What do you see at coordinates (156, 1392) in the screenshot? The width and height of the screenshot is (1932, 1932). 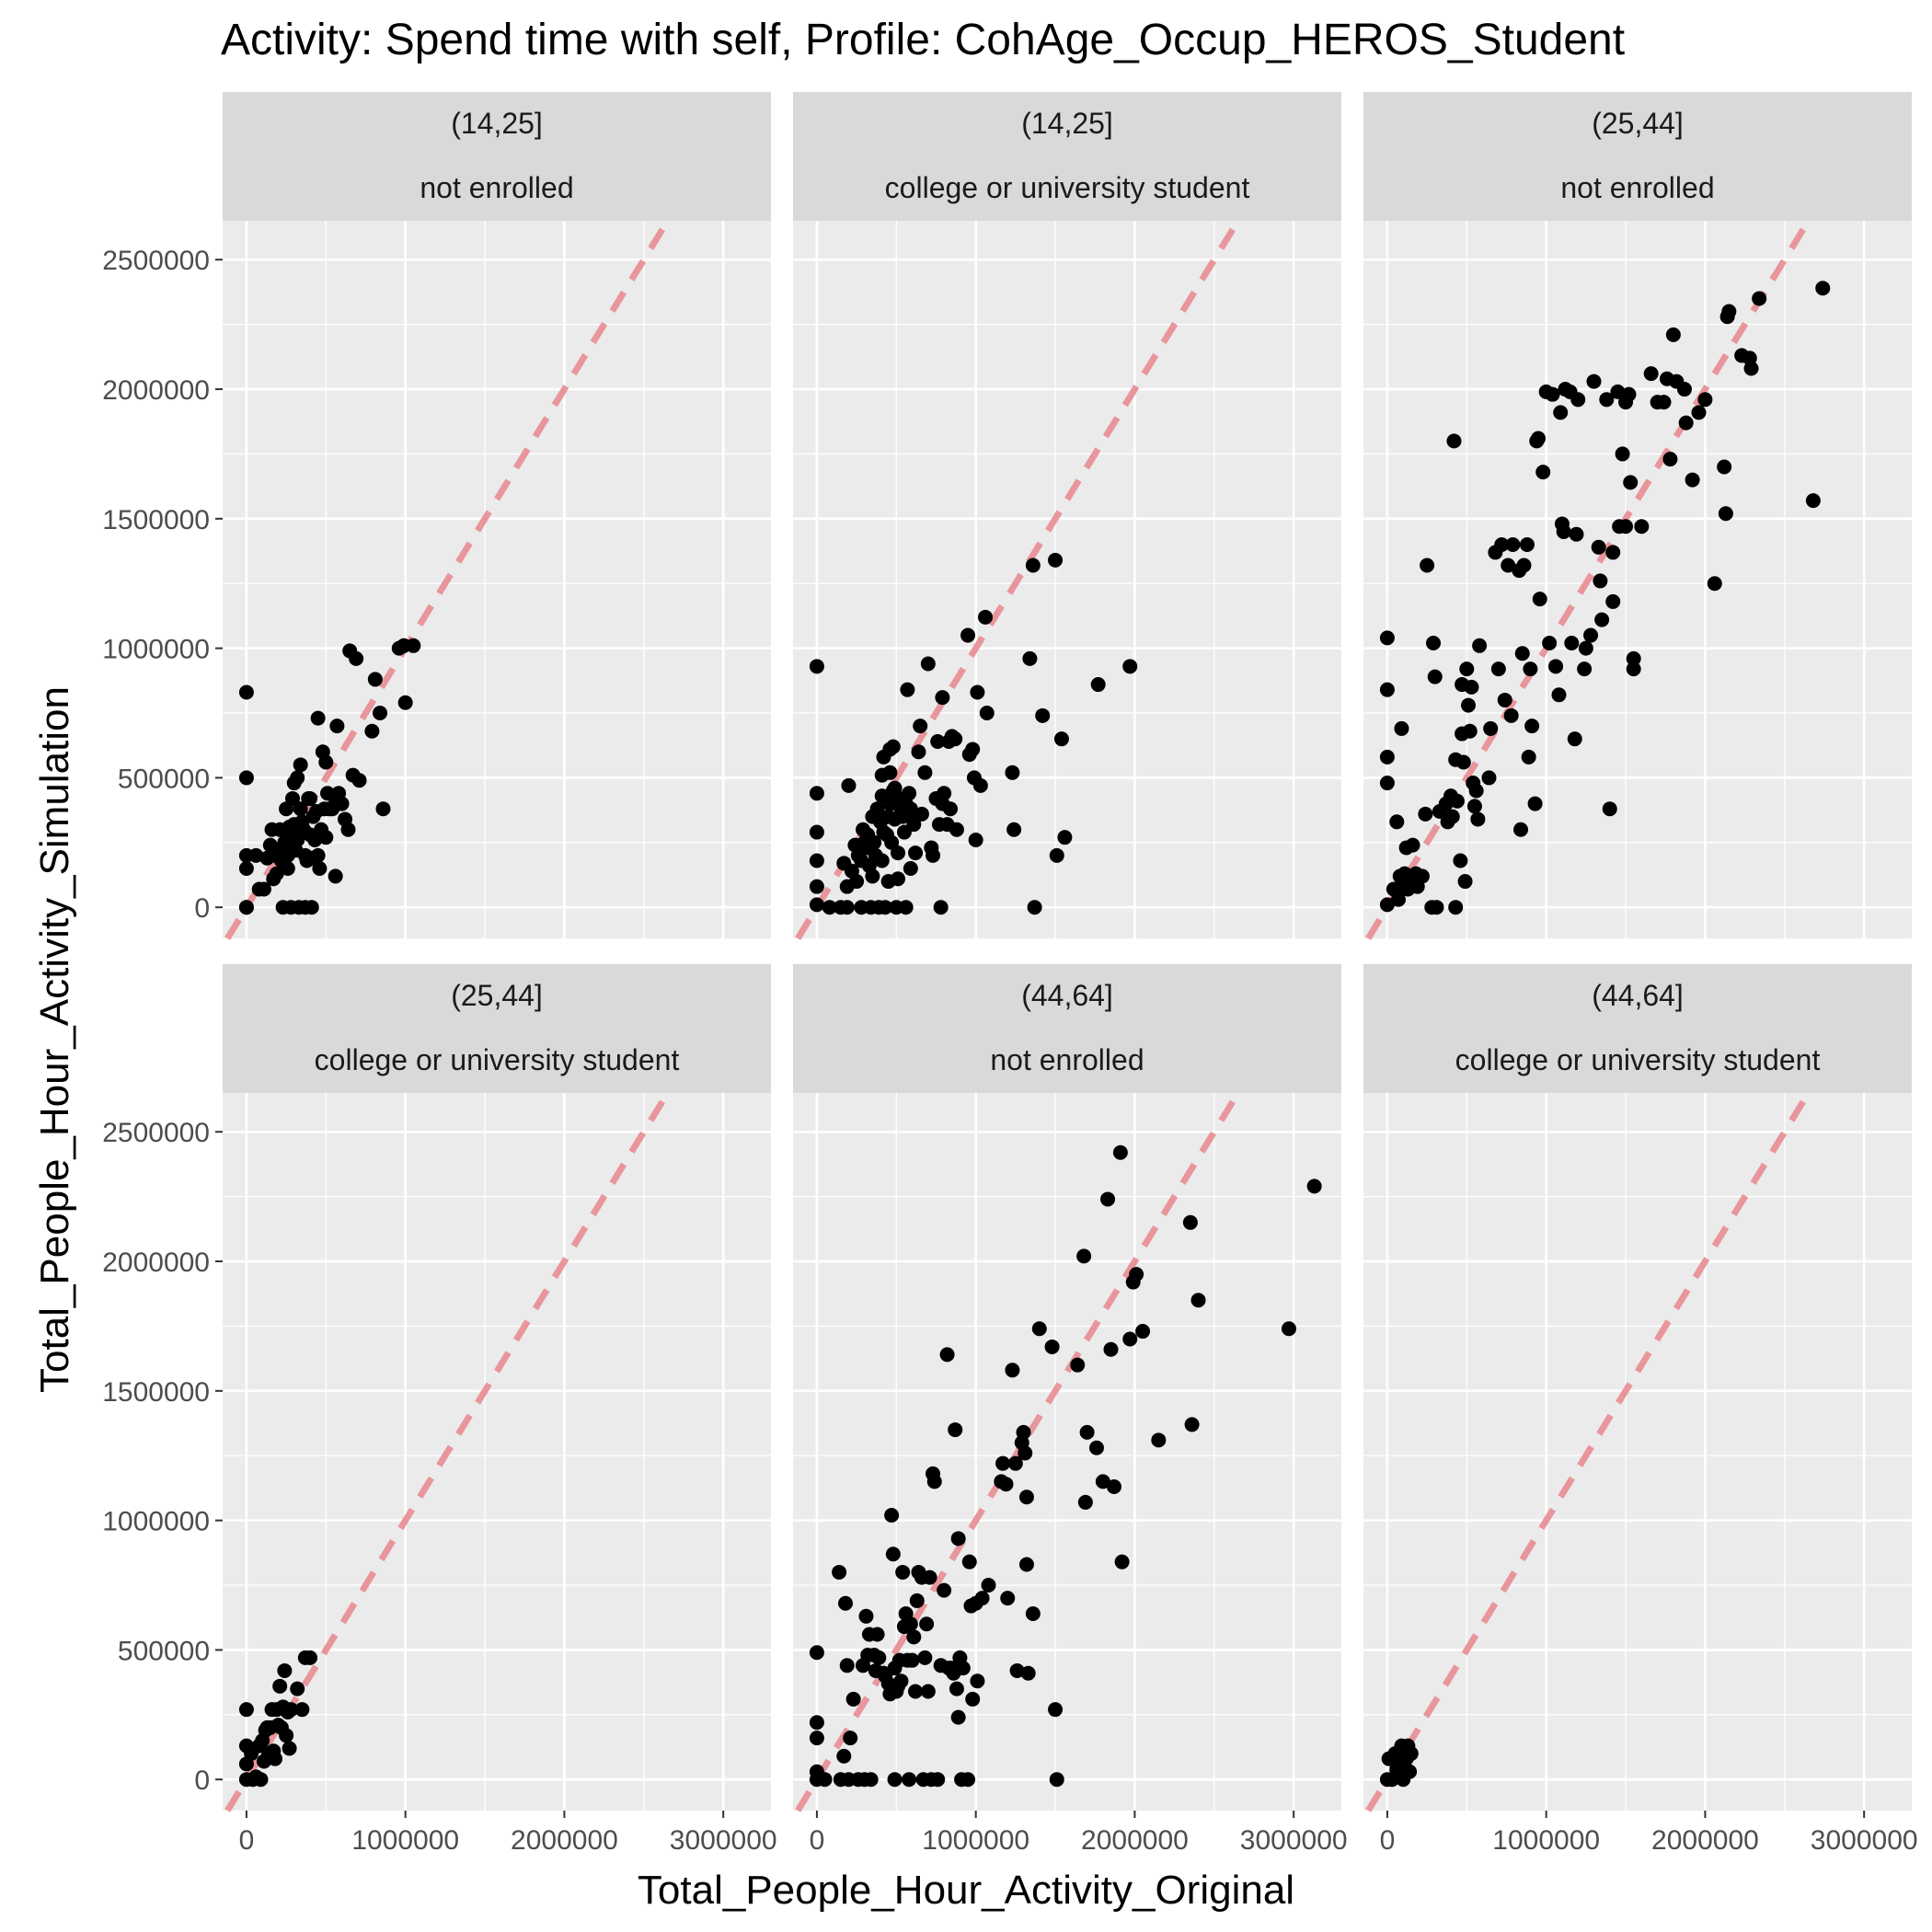 I see `y-tick-label: 1500000` at bounding box center [156, 1392].